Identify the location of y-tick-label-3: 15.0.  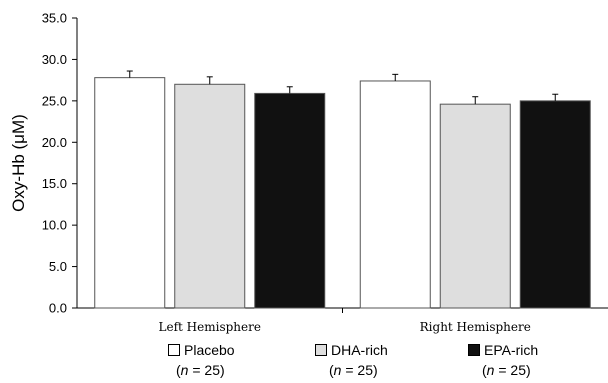
(54, 183).